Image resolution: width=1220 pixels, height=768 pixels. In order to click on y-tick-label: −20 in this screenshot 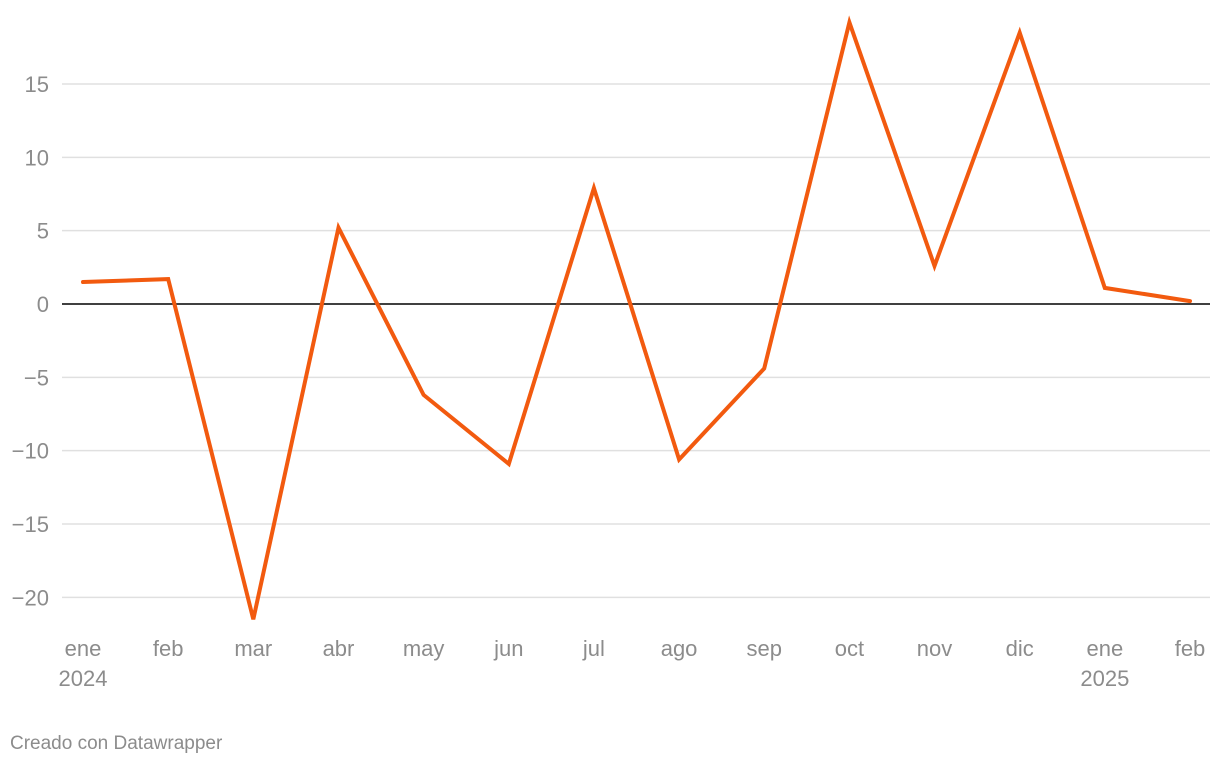, I will do `click(30, 597)`.